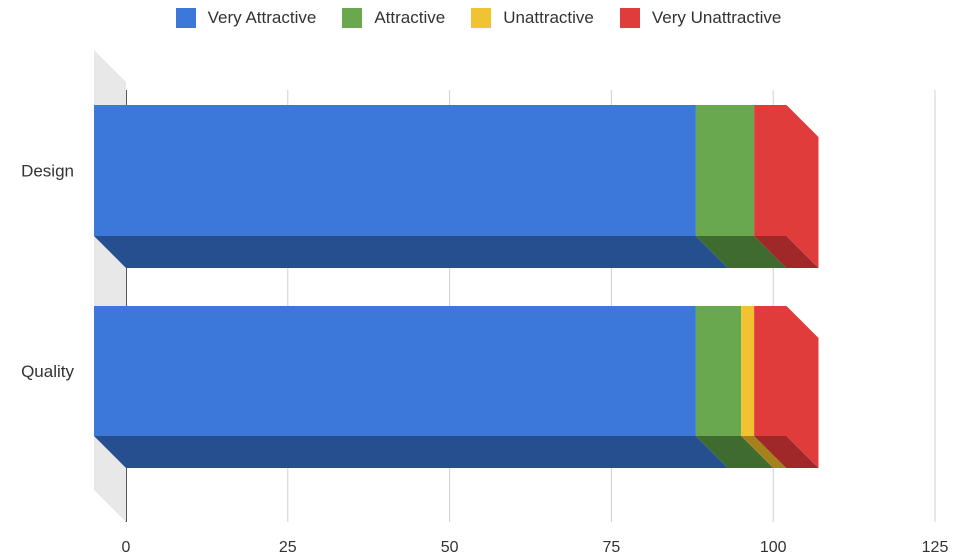 The height and width of the screenshot is (559, 957). What do you see at coordinates (548, 17) in the screenshot?
I see `legend-label: Unattractive` at bounding box center [548, 17].